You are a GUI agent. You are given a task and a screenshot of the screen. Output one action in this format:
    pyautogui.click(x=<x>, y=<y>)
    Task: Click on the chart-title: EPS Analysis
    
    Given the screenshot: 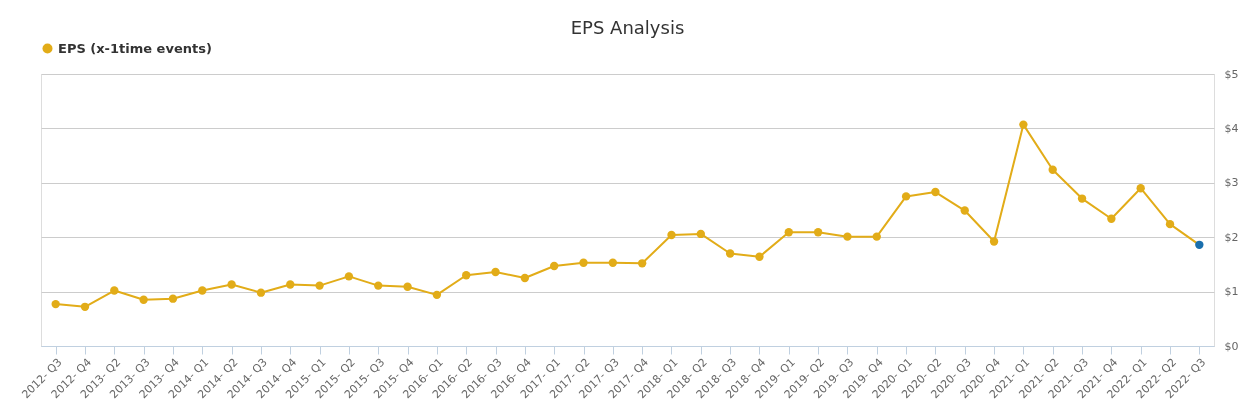 What is the action you would take?
    pyautogui.click(x=627, y=27)
    